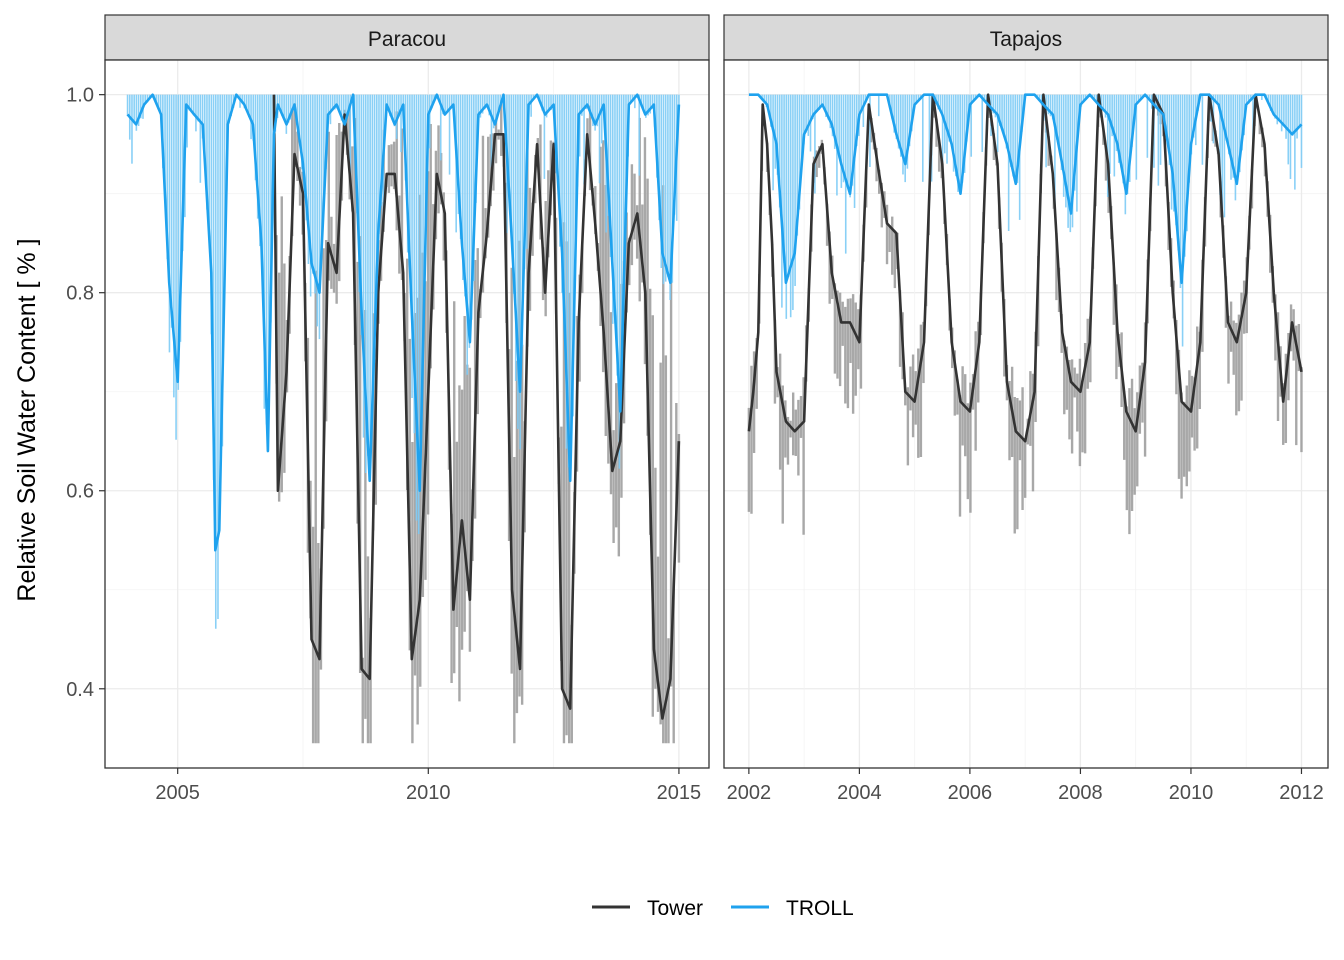 The width and height of the screenshot is (1344, 960). What do you see at coordinates (723, 908) in the screenshot?
I see `legend: Tower TROLL` at bounding box center [723, 908].